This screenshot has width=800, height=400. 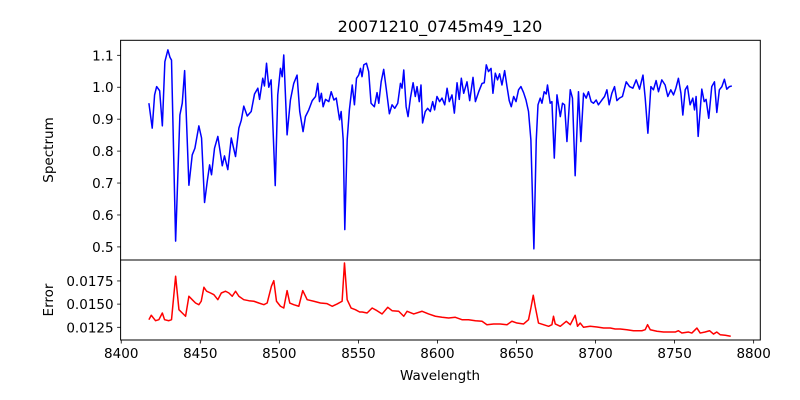 I want to click on error-line, so click(x=439, y=300).